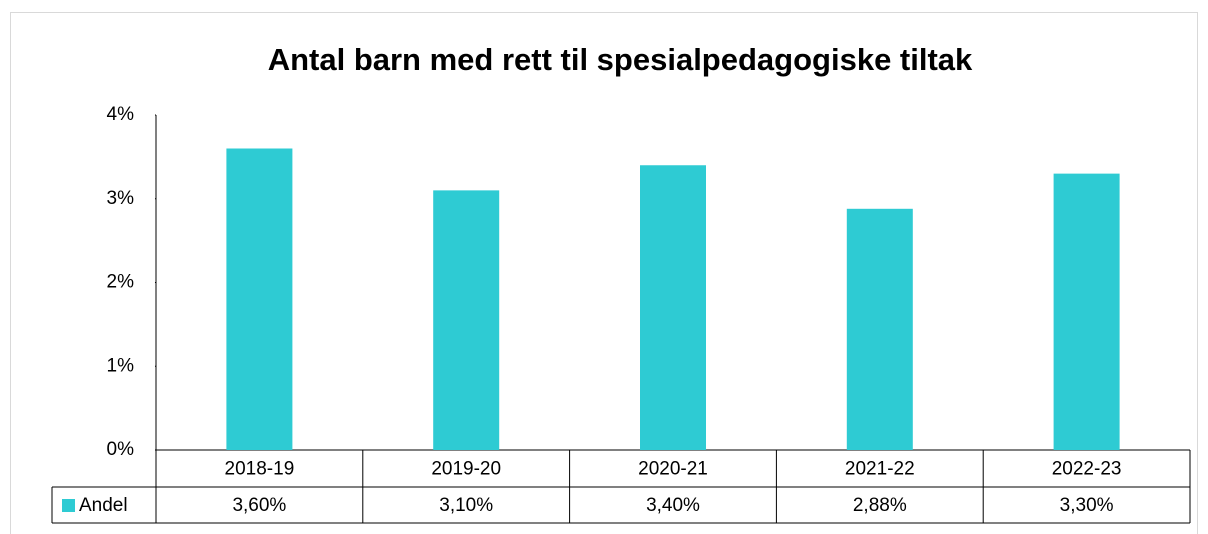  I want to click on legend-label: Andel, so click(103, 505).